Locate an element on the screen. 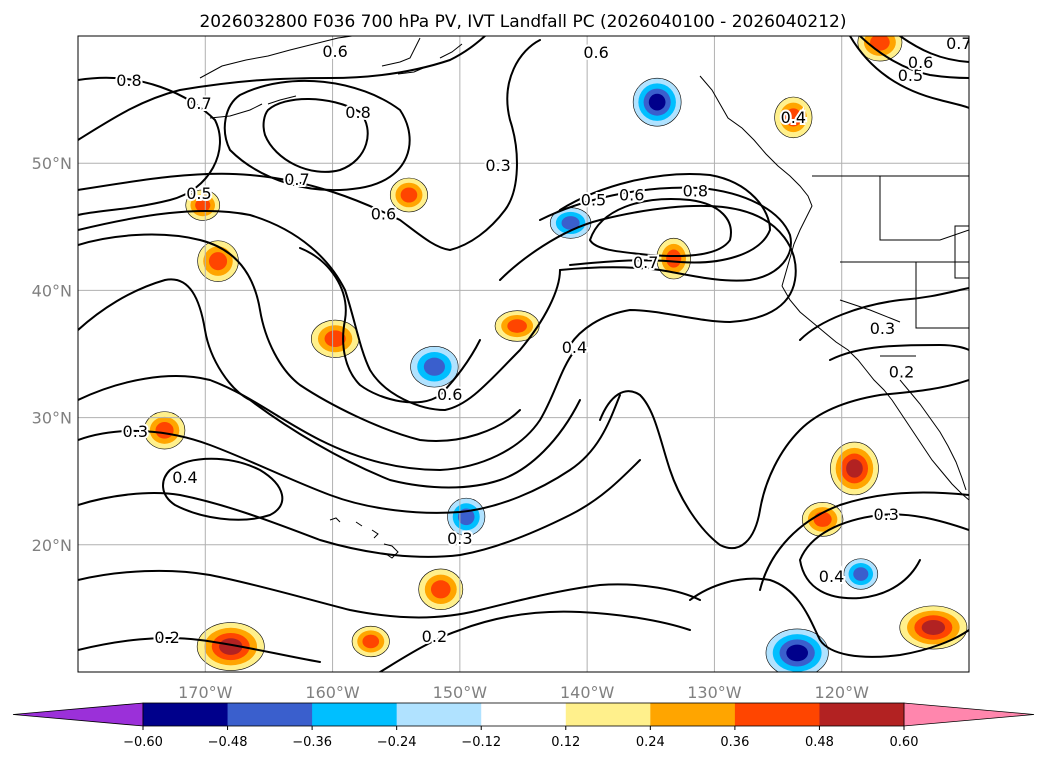 The width and height of the screenshot is (1047, 765). colorbar-extend-high is located at coordinates (969, 714).